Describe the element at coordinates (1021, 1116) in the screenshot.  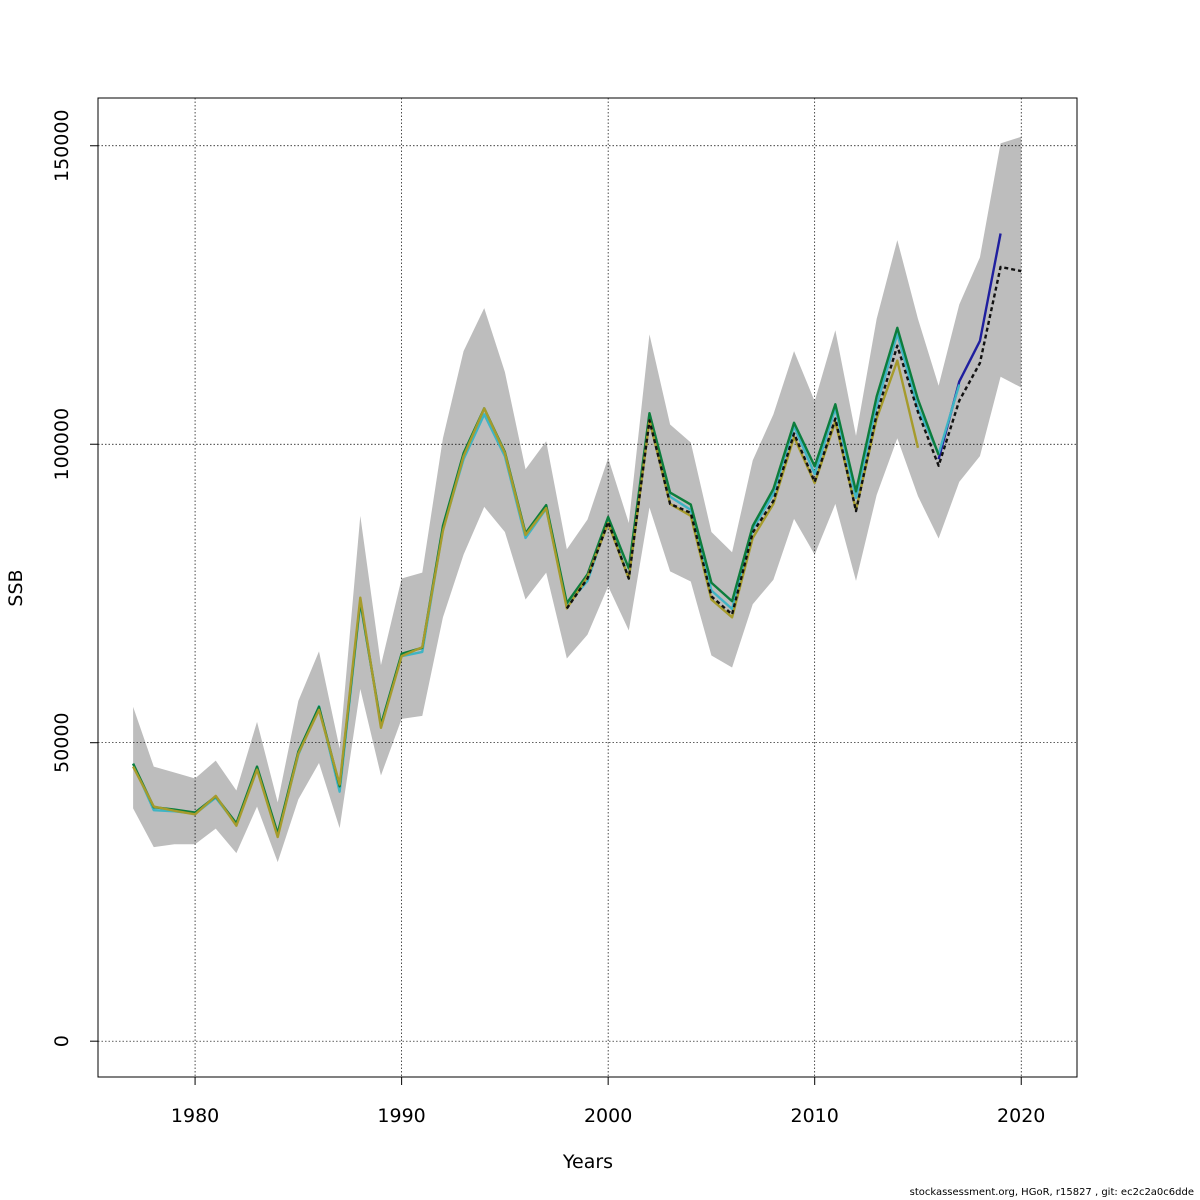
I see `x-tick-label: 2020` at that location.